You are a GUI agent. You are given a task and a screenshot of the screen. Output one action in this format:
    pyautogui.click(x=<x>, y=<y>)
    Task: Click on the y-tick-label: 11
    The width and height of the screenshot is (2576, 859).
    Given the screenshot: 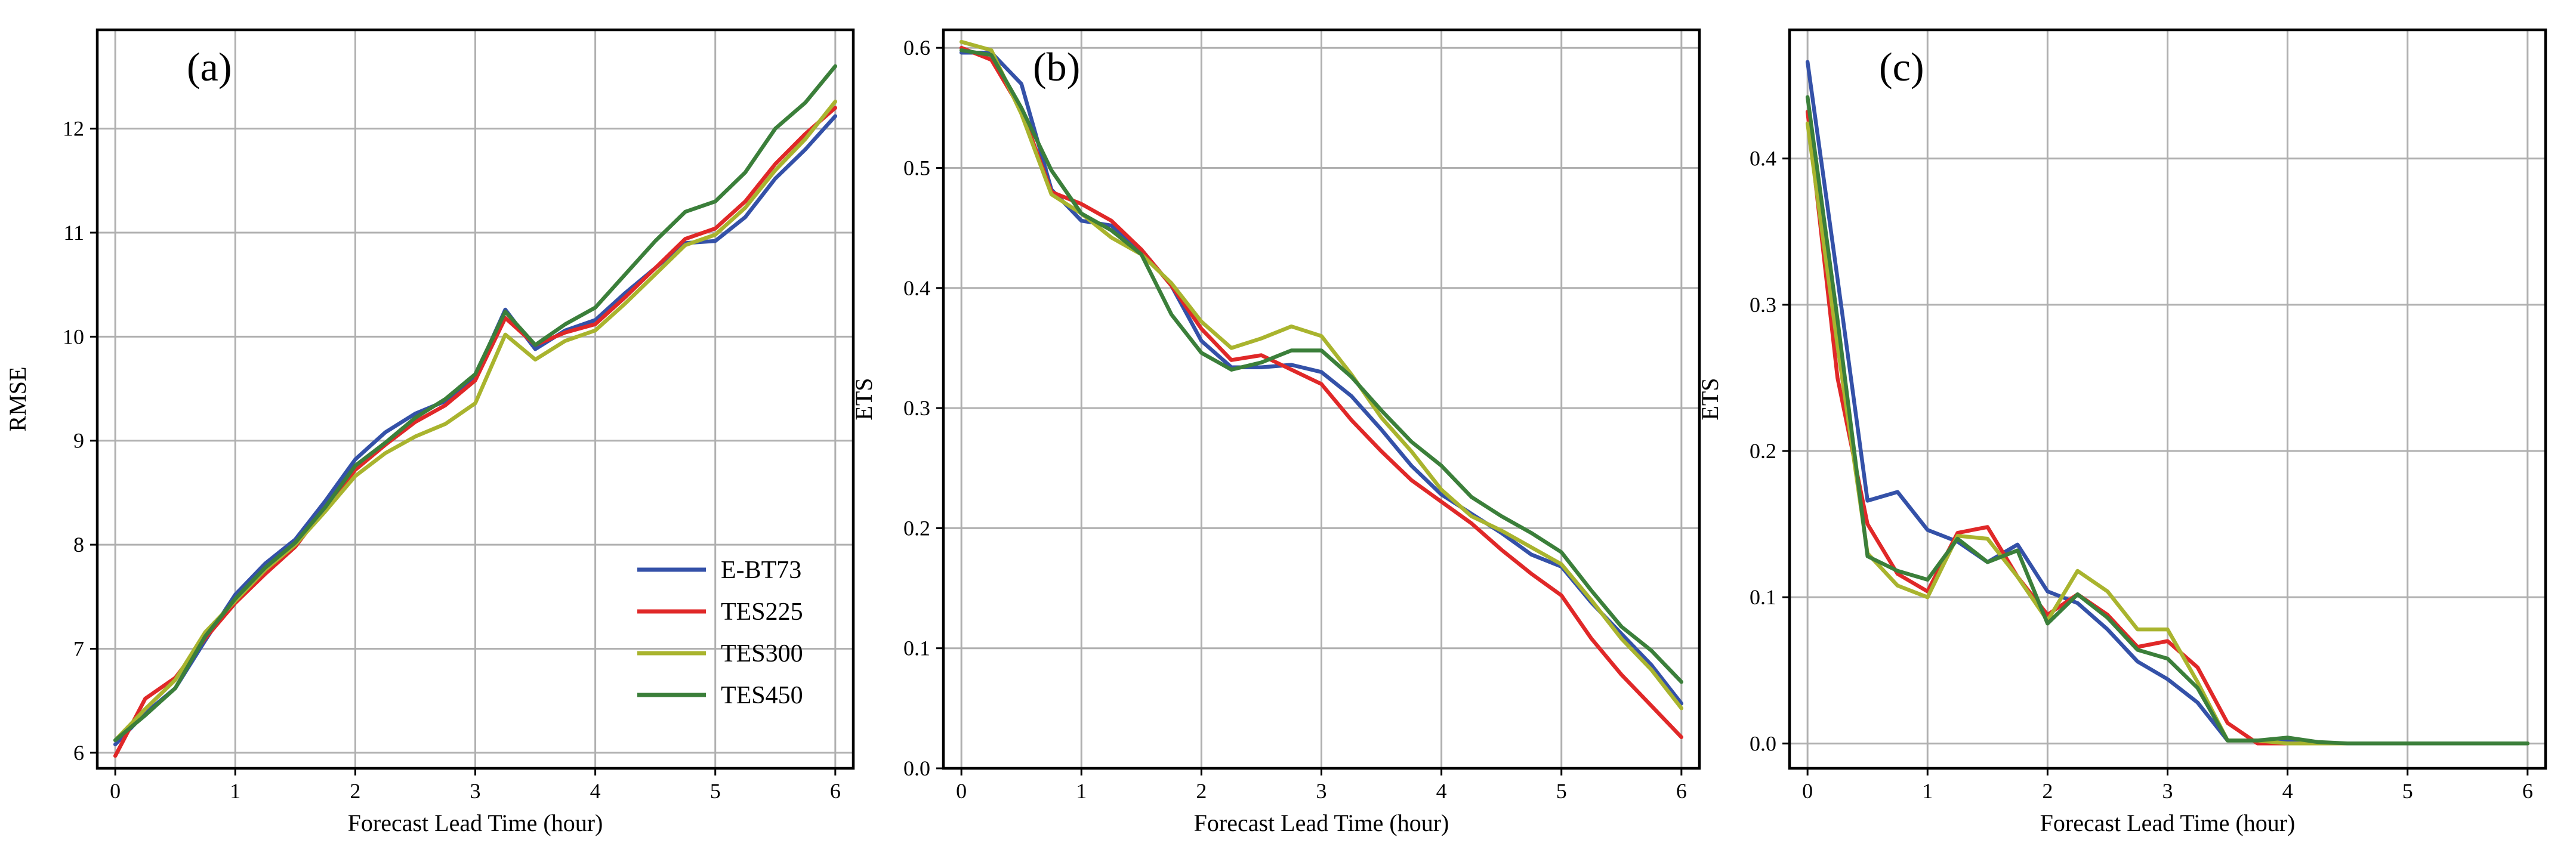 What is the action you would take?
    pyautogui.click(x=74, y=233)
    